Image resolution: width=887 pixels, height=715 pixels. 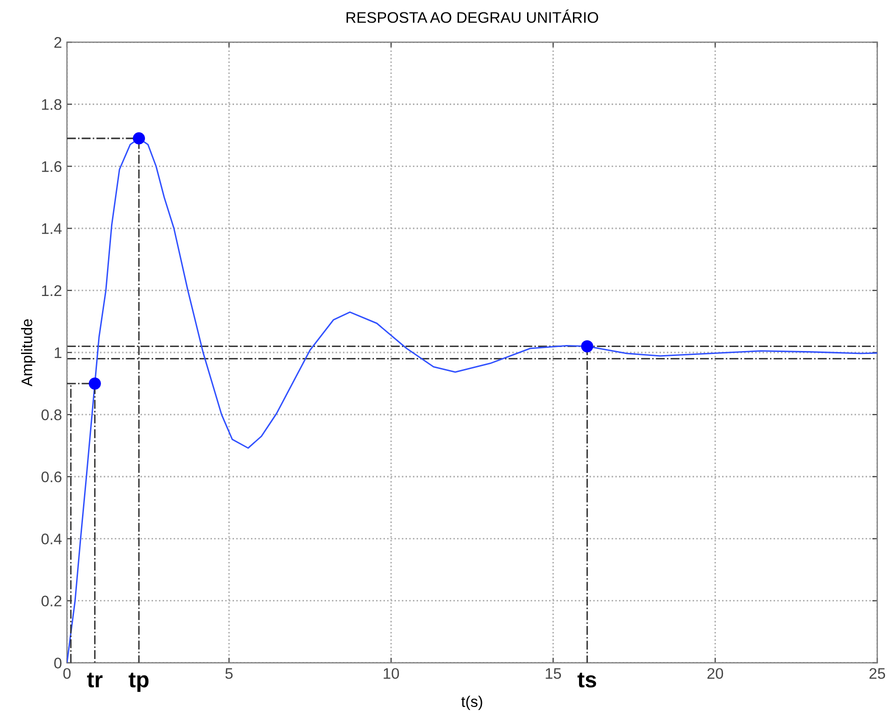 What do you see at coordinates (52, 104) in the screenshot?
I see `y-tick-label: 1.8` at bounding box center [52, 104].